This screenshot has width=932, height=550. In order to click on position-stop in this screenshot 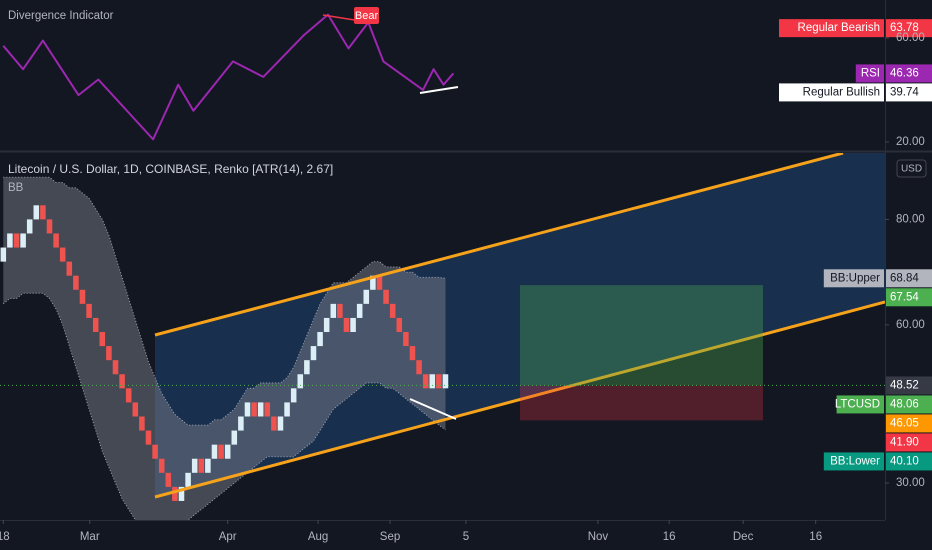, I will do `click(641, 403)`.